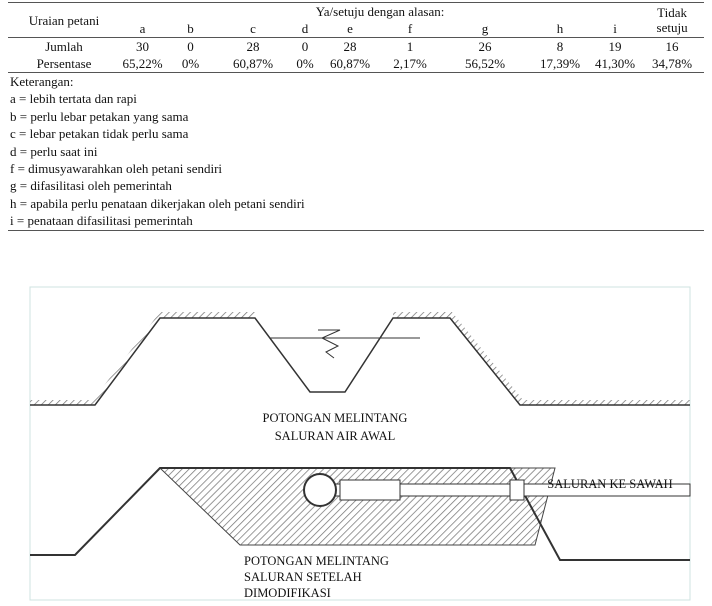  I want to click on profile-bottom, so click(360, 514).